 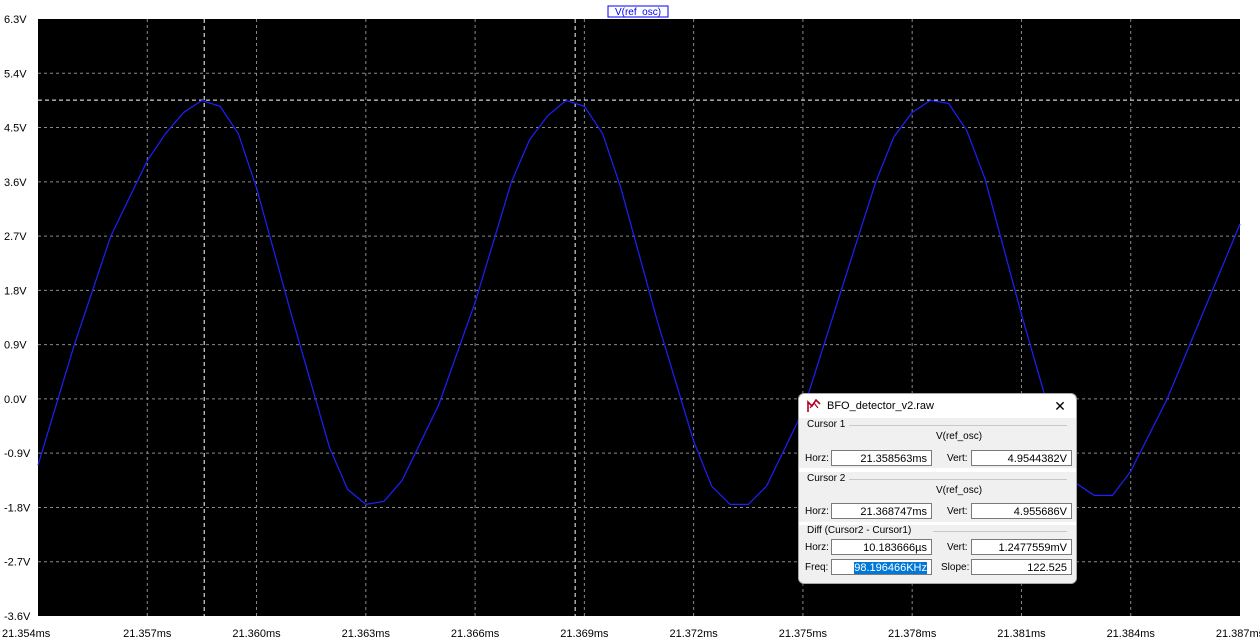 What do you see at coordinates (693, 634) in the screenshot?
I see `x-tick-label: 21.372ms` at bounding box center [693, 634].